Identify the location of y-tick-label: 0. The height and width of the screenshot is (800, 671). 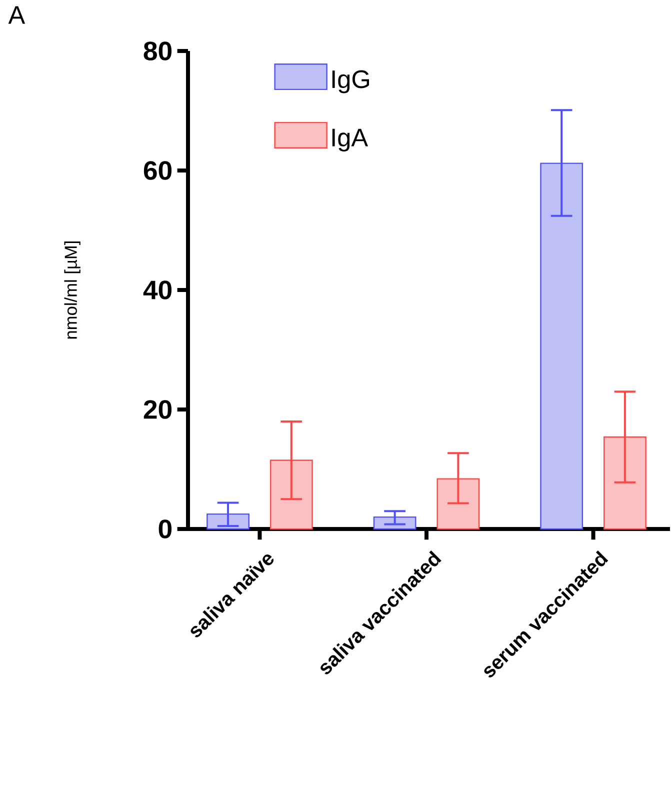
(165, 529).